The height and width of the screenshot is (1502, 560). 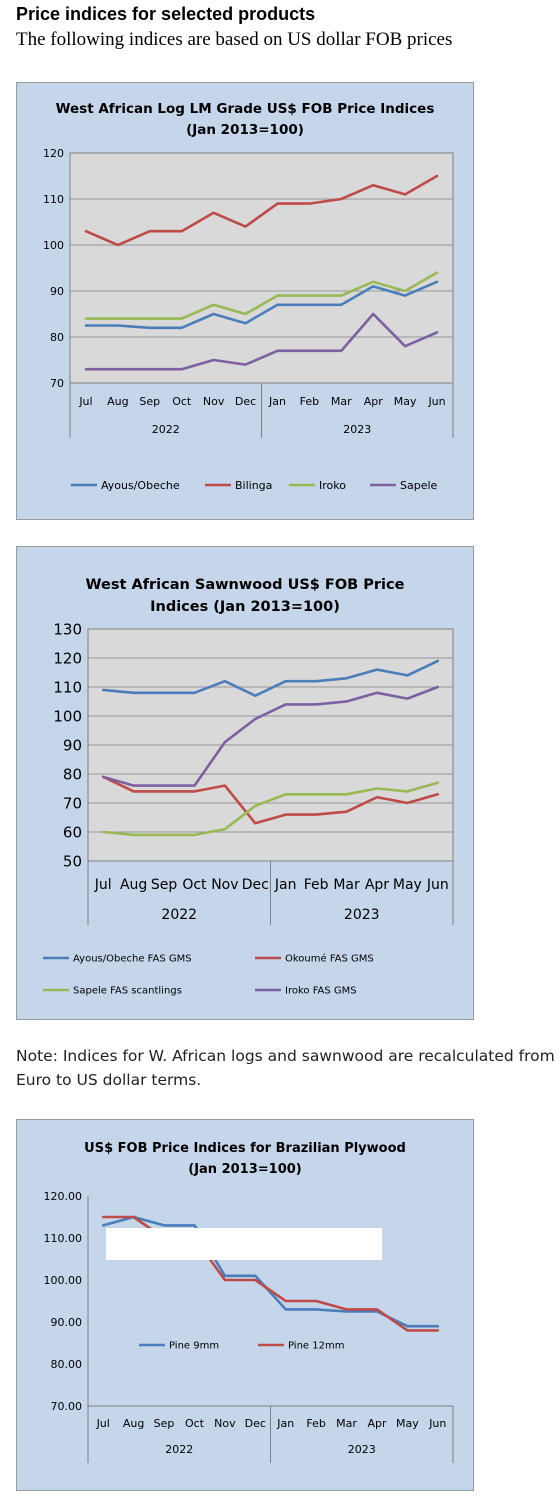 I want to click on y-tick-label: 60, so click(x=72, y=832).